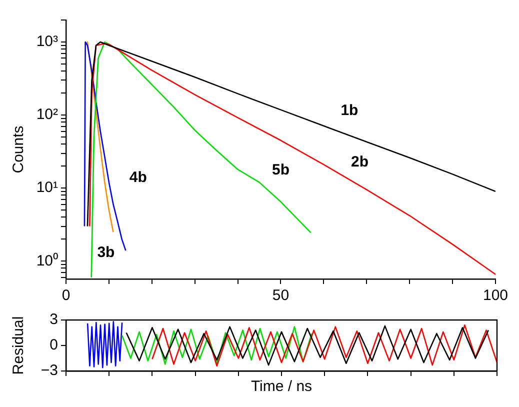 This screenshot has width=519, height=407. I want to click on x-axis-title: Time / ns, so click(281, 387).